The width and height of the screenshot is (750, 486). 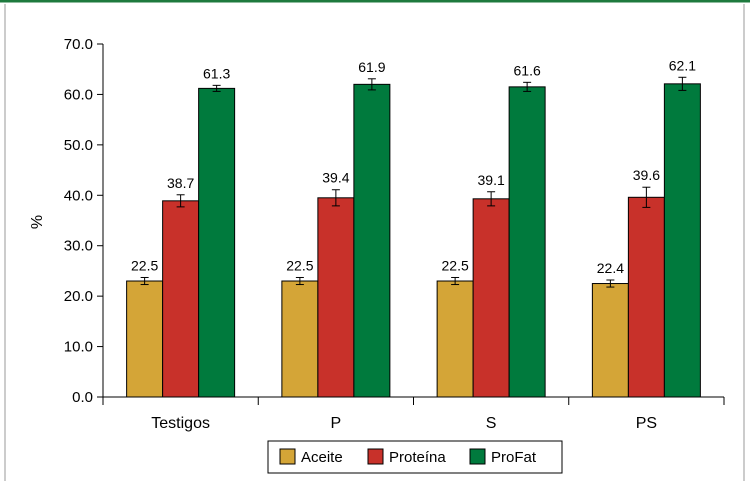 I want to click on legend-box, so click(x=415, y=457).